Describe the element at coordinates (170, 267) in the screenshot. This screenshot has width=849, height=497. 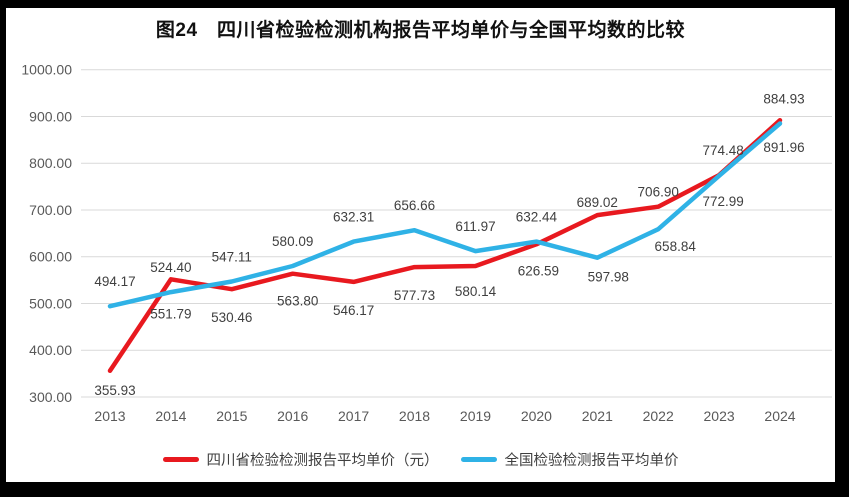
I see `data-label-national: 524.40` at that location.